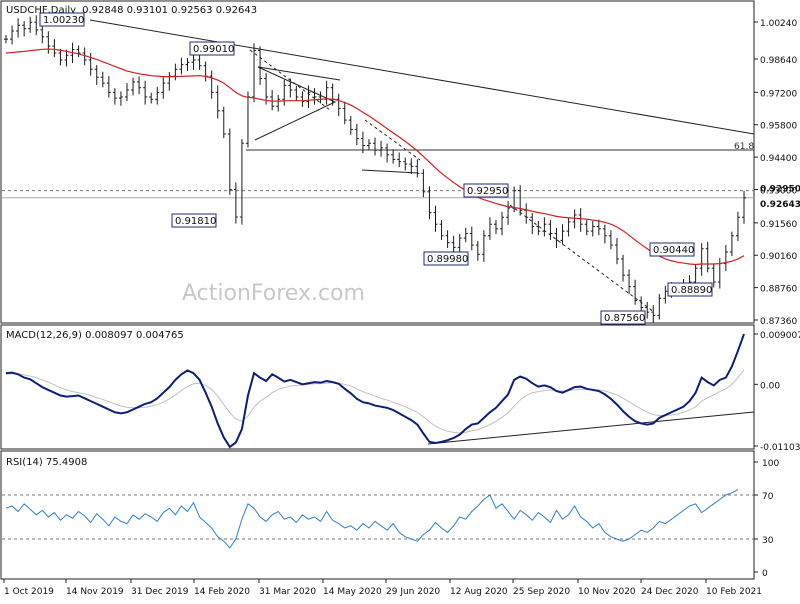  I want to click on price-annotation: 0.91810, so click(194, 220).